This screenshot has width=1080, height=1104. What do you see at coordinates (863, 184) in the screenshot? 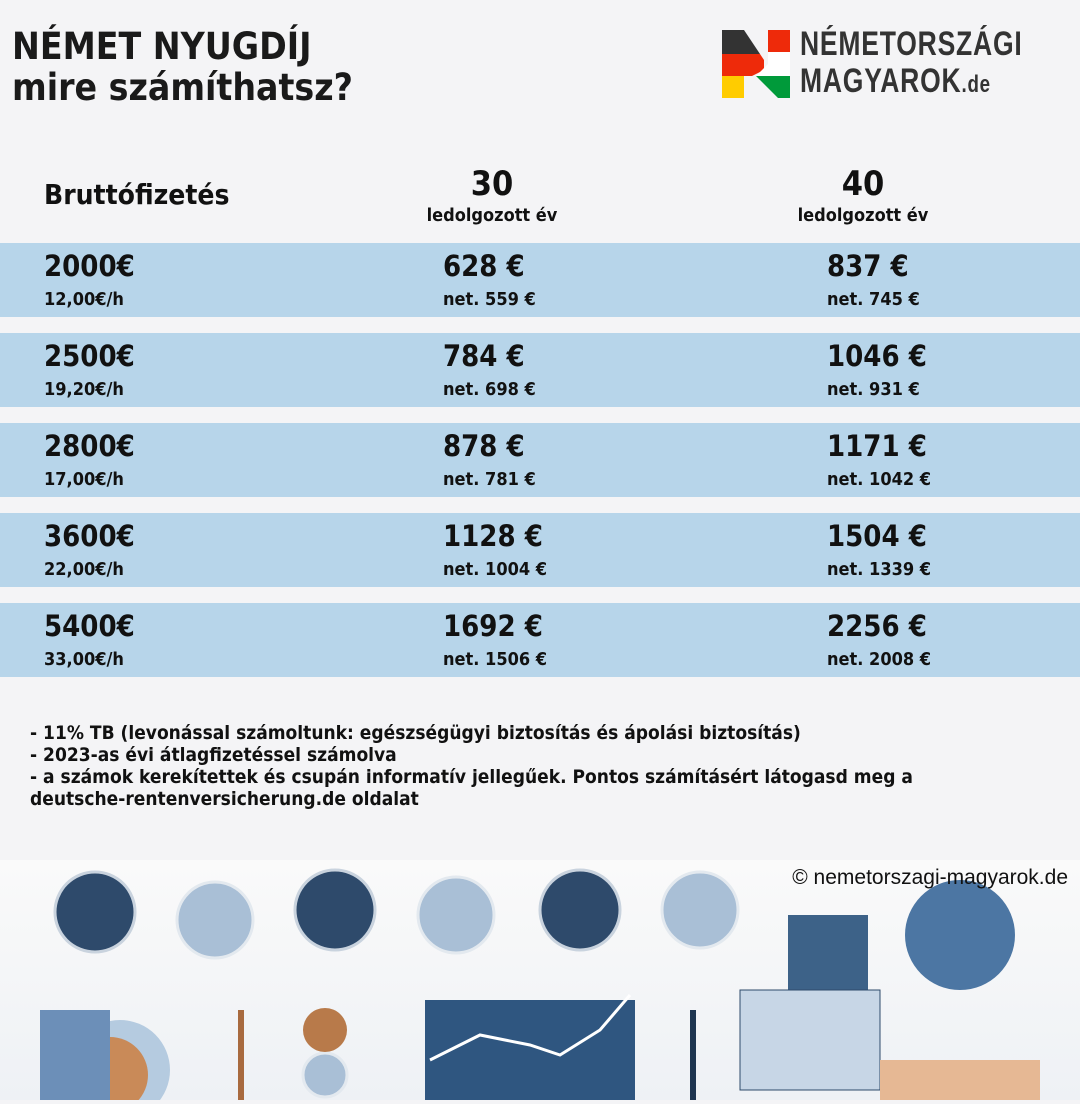
I see `header-40: 40` at bounding box center [863, 184].